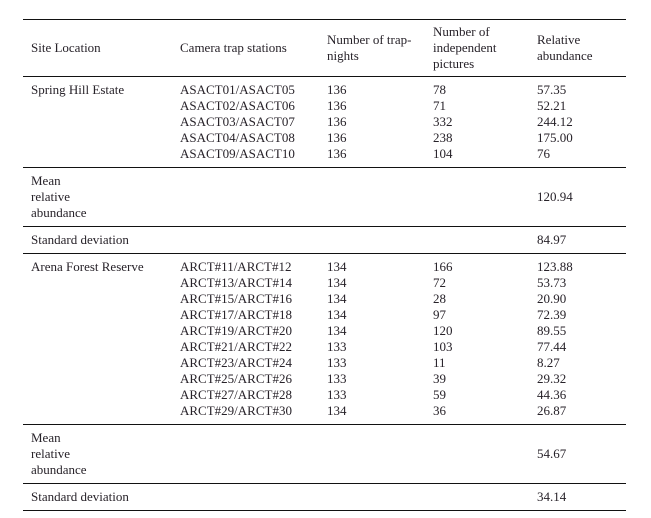 This screenshot has height=518, width=651. Describe the element at coordinates (485, 157) in the screenshot. I see `cell-independent-pictures: 104` at that location.